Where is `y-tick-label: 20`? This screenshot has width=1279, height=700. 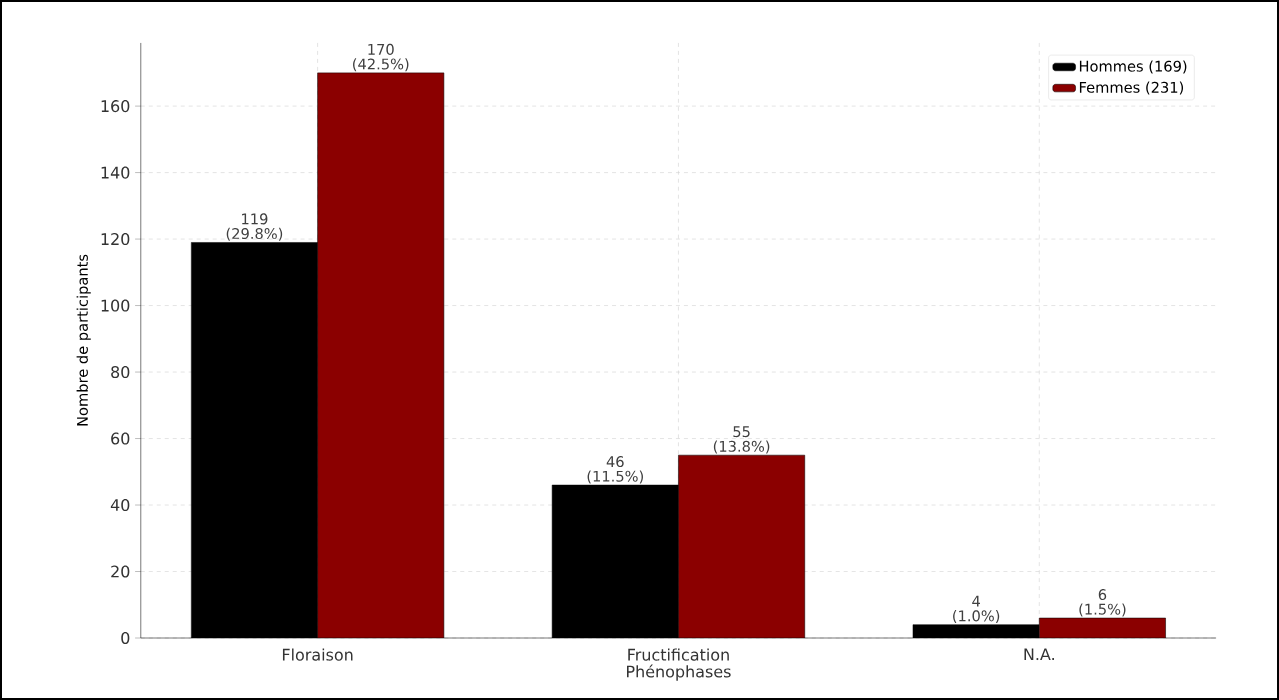
y-tick-label: 20 is located at coordinates (120, 571).